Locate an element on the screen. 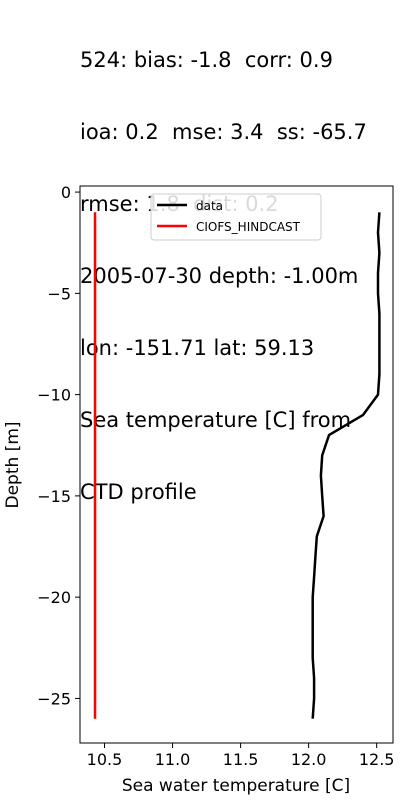  y-tick-label: −5 is located at coordinates (59, 293).